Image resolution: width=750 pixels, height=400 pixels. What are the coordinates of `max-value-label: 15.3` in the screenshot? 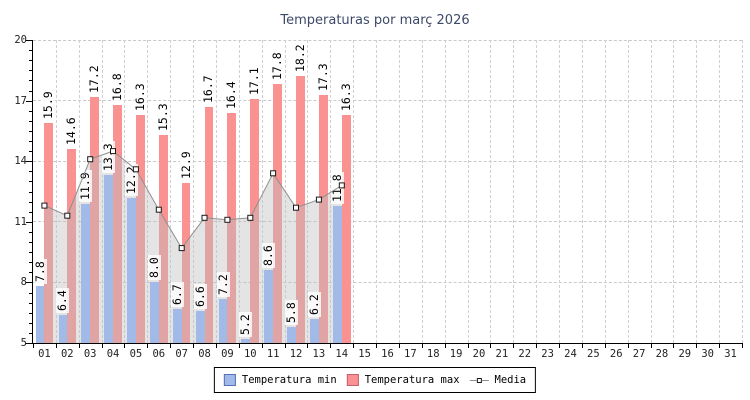 It's located at (162, 117).